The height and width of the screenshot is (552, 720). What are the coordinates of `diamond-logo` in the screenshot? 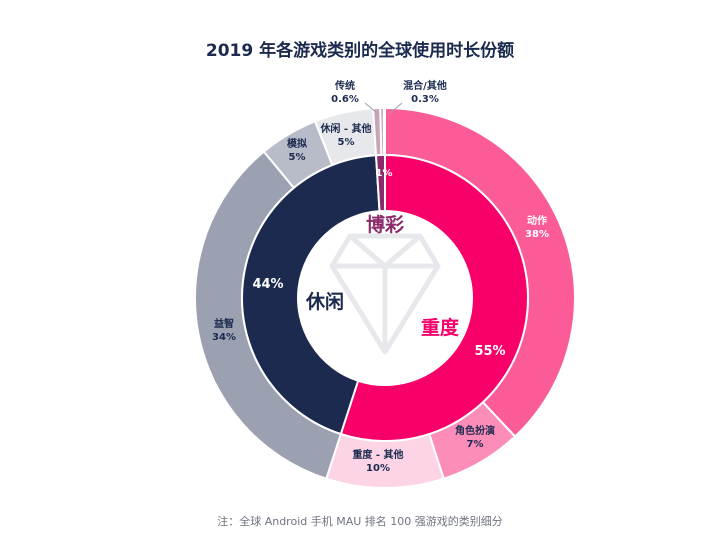 It's located at (385, 294).